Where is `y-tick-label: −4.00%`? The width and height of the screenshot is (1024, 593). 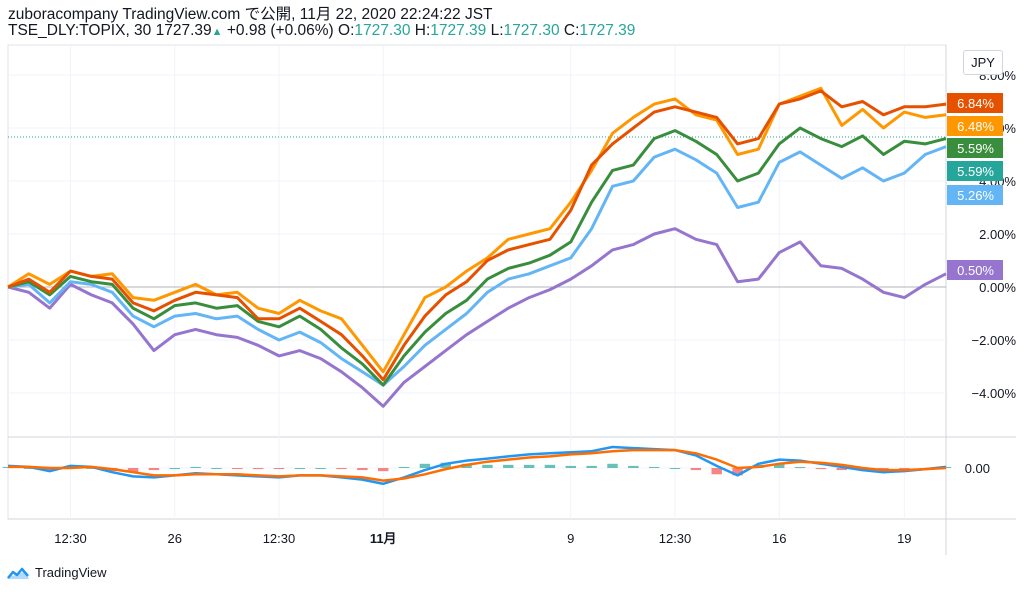
y-tick-label: −4.00% is located at coordinates (994, 393).